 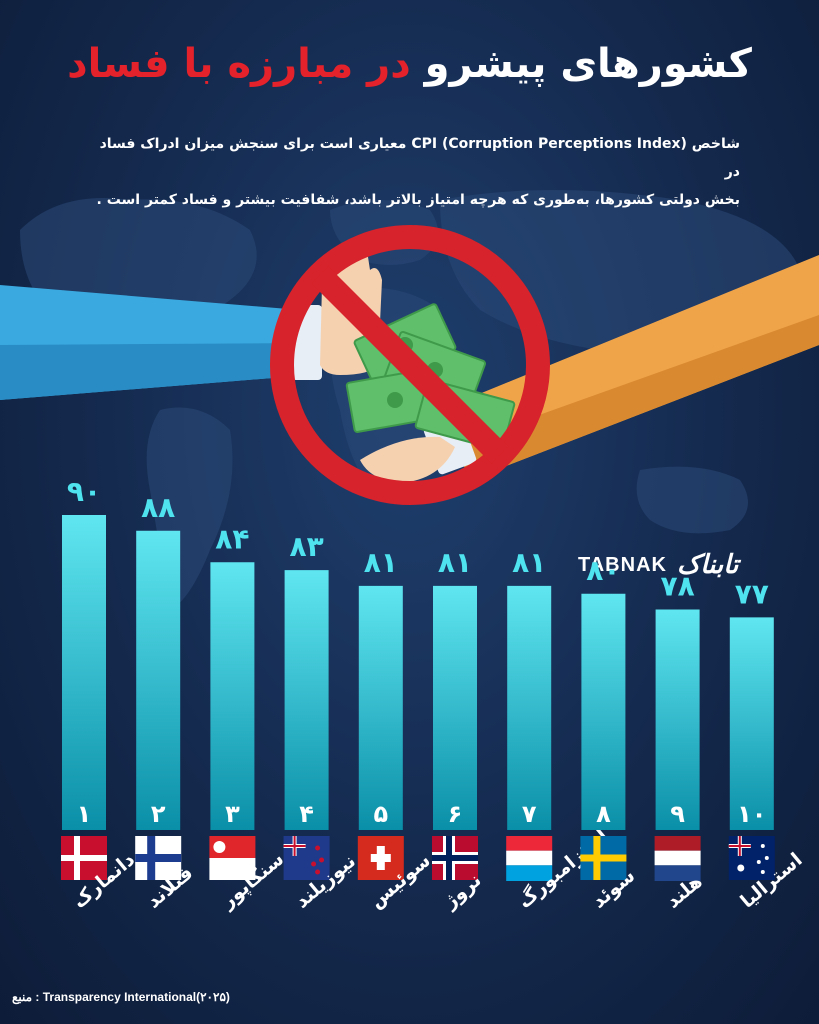 What do you see at coordinates (239, 64) in the screenshot?
I see `title-red-part: در مبارزه با فساد` at bounding box center [239, 64].